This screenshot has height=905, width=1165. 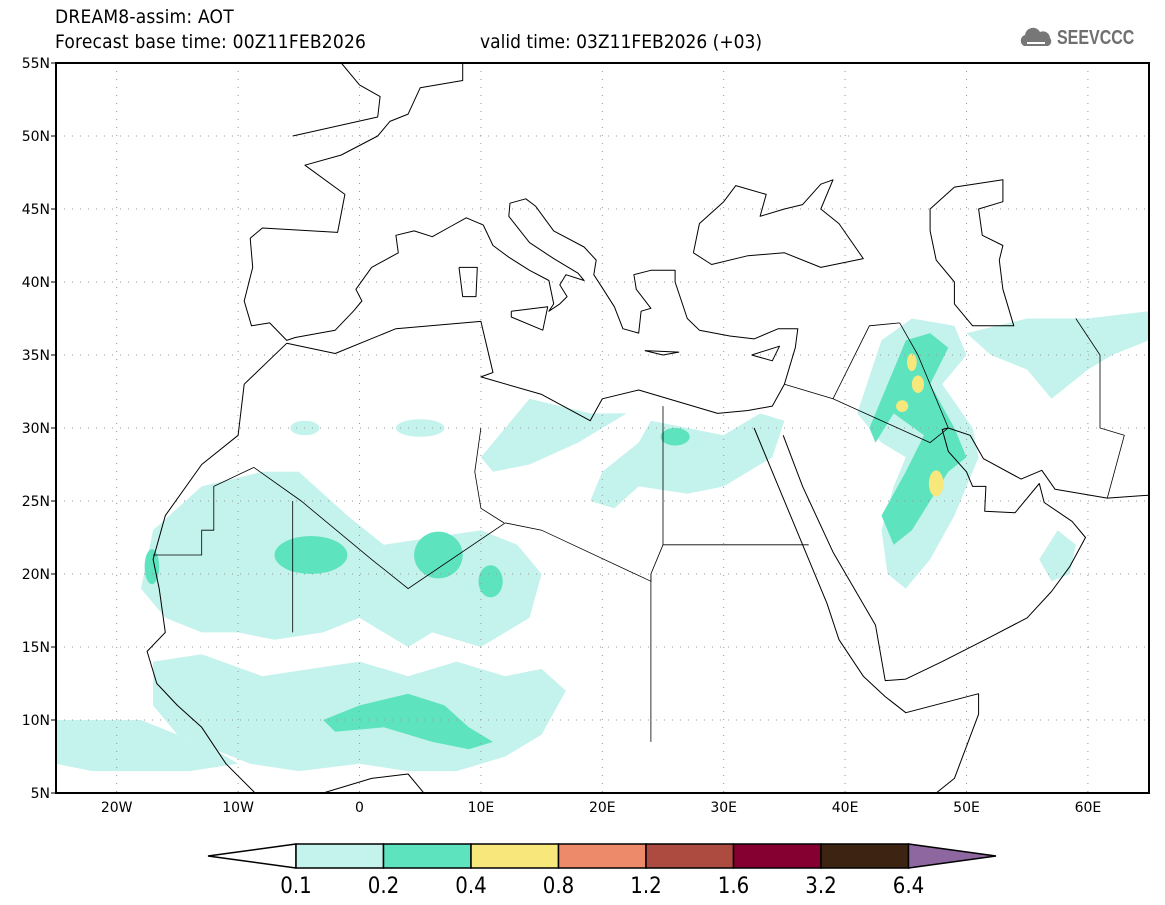 I want to click on latitude-label: 30N, so click(x=36, y=429).